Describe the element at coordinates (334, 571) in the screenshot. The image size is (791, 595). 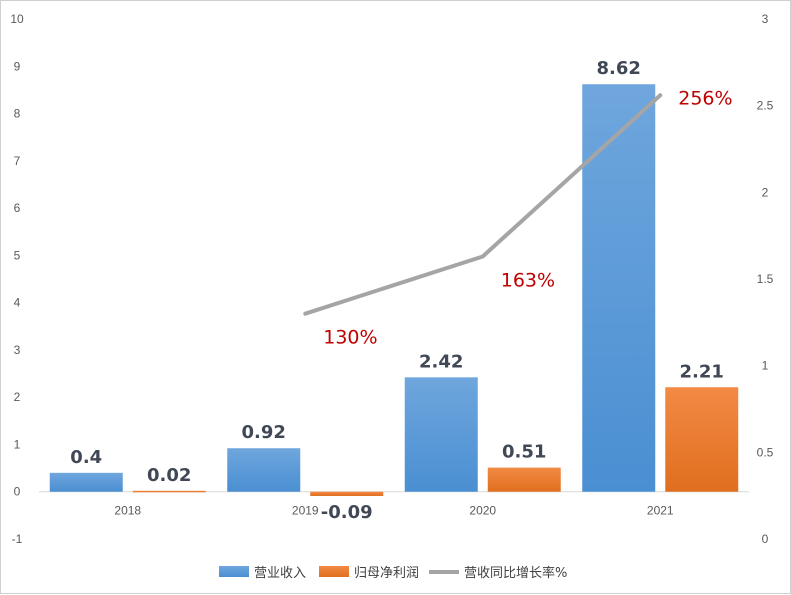
I see `legend-net-profit-swatch` at that location.